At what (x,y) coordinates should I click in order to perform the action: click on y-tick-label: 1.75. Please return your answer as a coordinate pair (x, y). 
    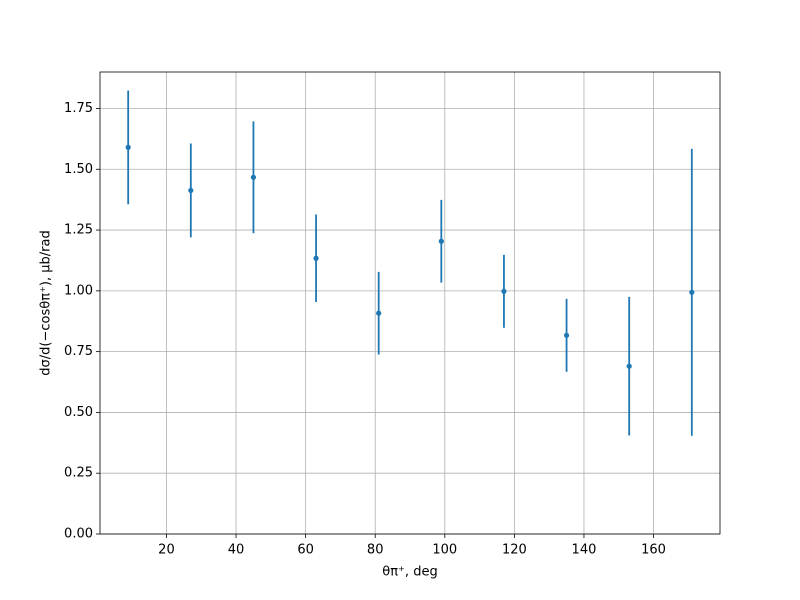
    Looking at the image, I should click on (78, 108).